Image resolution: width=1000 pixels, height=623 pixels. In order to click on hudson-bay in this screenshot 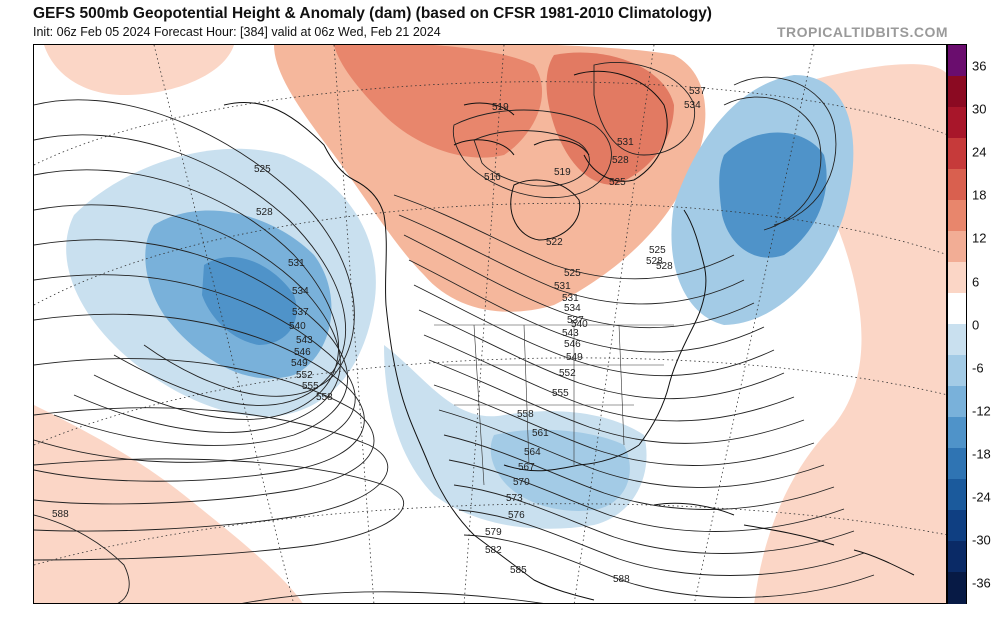, I will do `click(545, 210)`.